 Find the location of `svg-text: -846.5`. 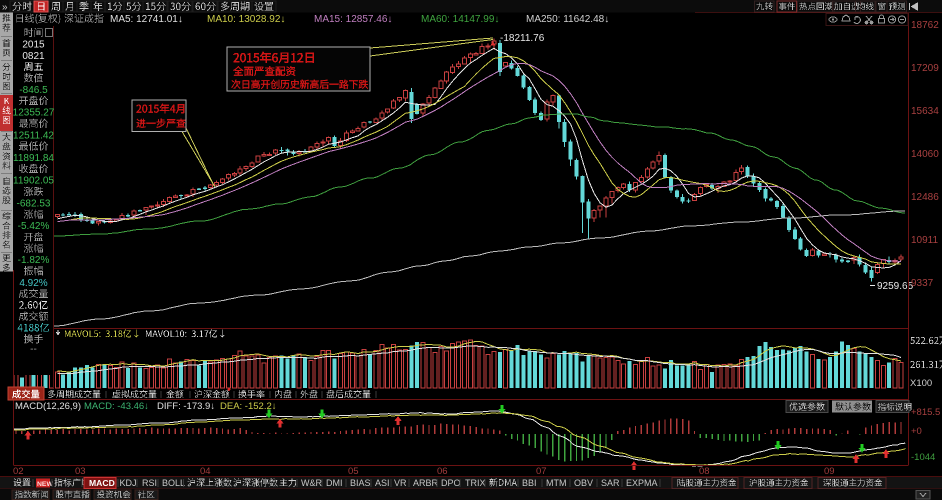

svg-text: -846.5 is located at coordinates (33, 90).